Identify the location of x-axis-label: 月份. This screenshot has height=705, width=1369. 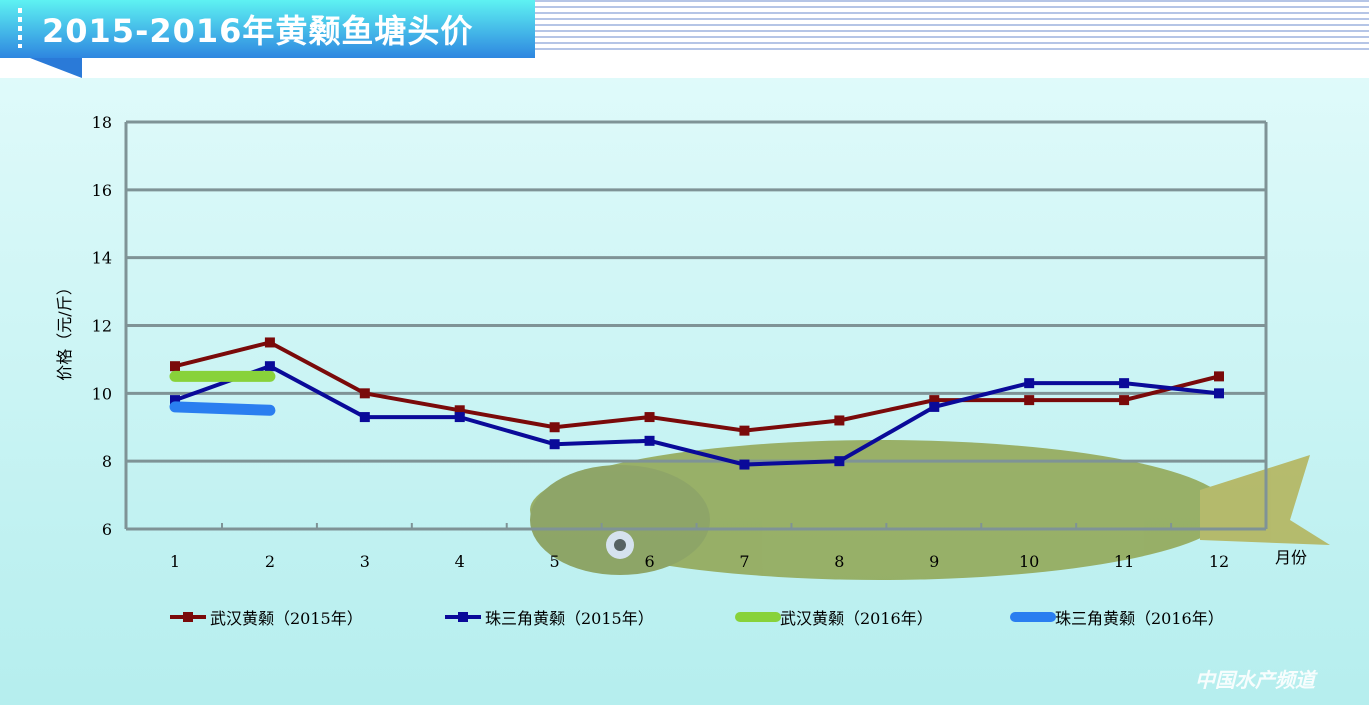
(1291, 557).